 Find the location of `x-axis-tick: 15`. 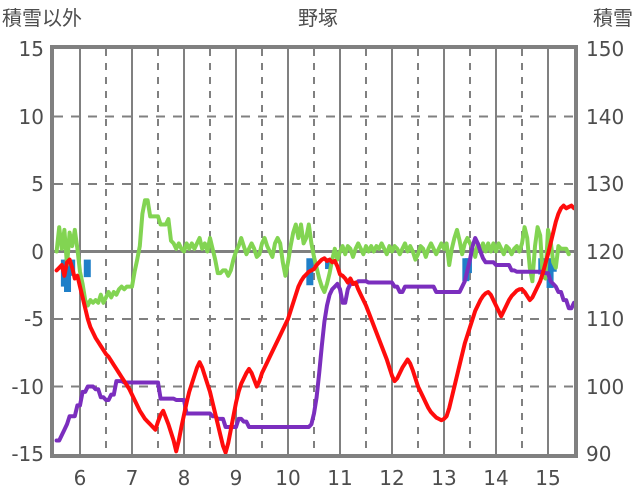

x-axis-tick: 15 is located at coordinates (548, 478).